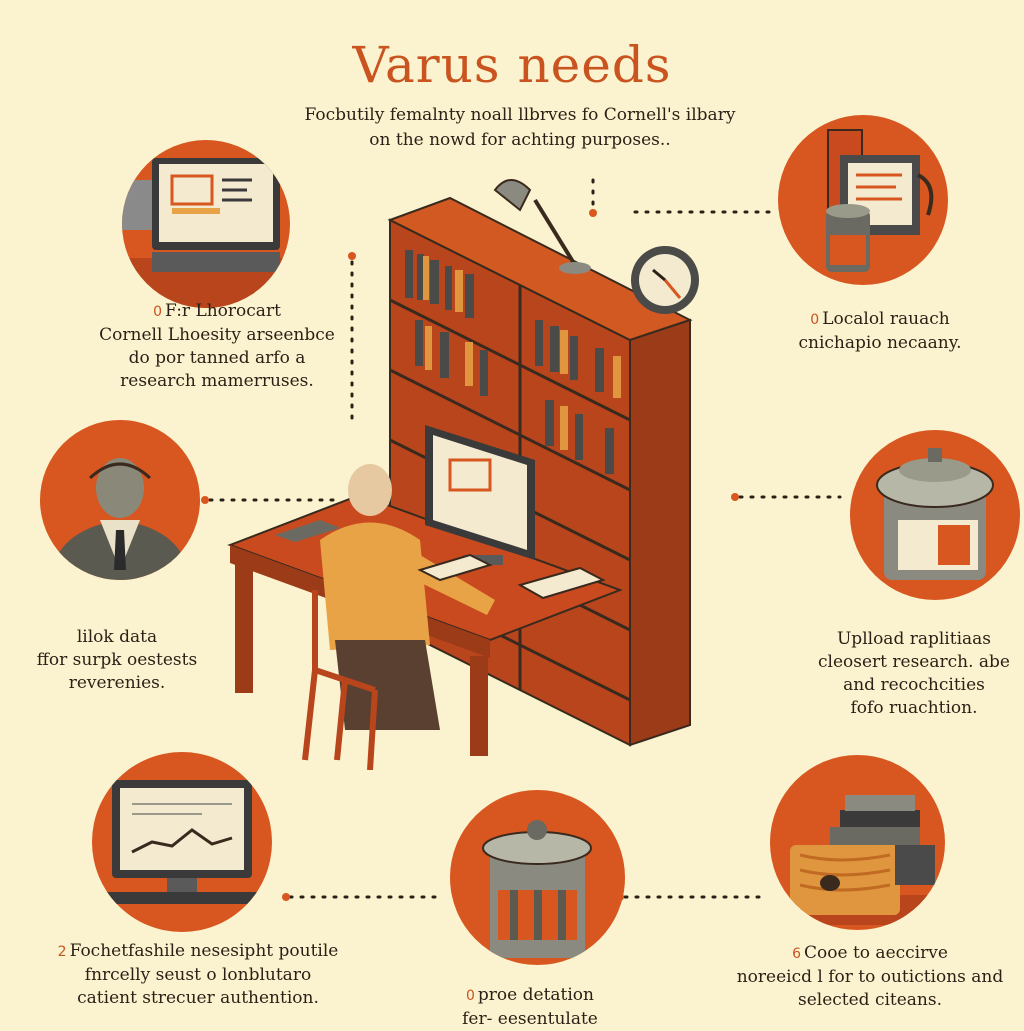 The width and height of the screenshot is (1024, 1031). I want to click on data-chart-monitor-icon, so click(182, 842).